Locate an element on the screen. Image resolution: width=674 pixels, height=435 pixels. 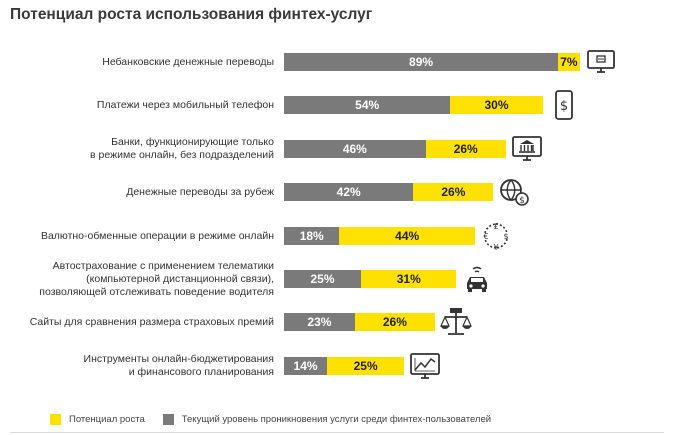
bar-current: 42% is located at coordinates (349, 192).